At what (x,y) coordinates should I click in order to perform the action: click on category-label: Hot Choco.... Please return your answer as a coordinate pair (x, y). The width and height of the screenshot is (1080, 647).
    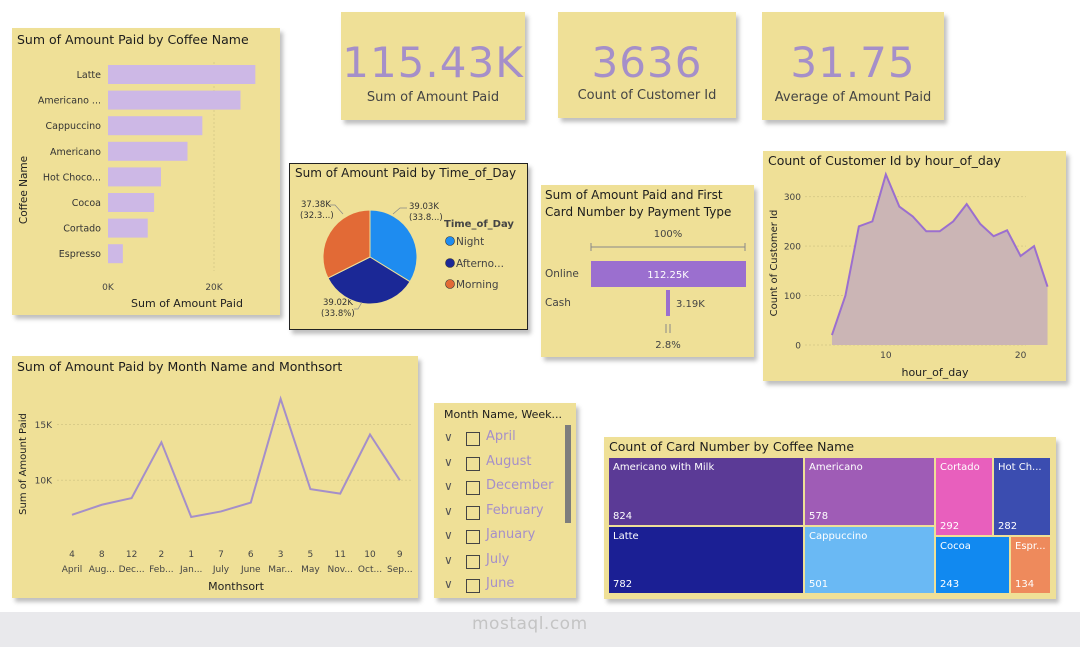
    Looking at the image, I should click on (72, 177).